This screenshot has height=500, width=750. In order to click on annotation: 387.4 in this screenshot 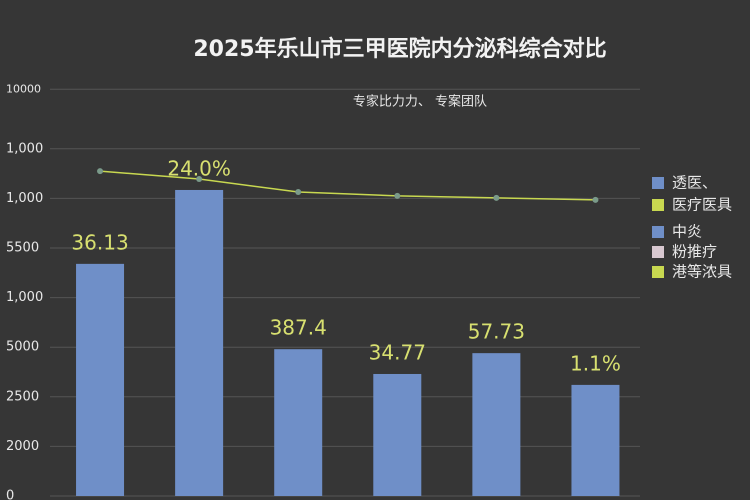, I will do `click(298, 328)`.